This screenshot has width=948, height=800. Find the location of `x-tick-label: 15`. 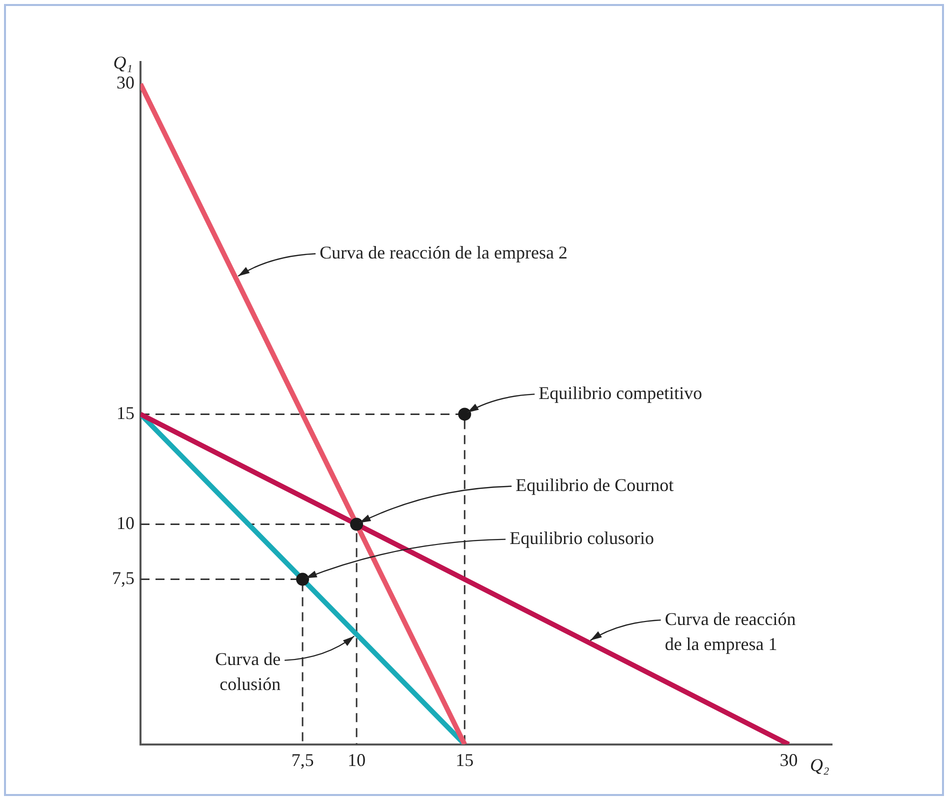

x-tick-label: 15 is located at coordinates (465, 760).